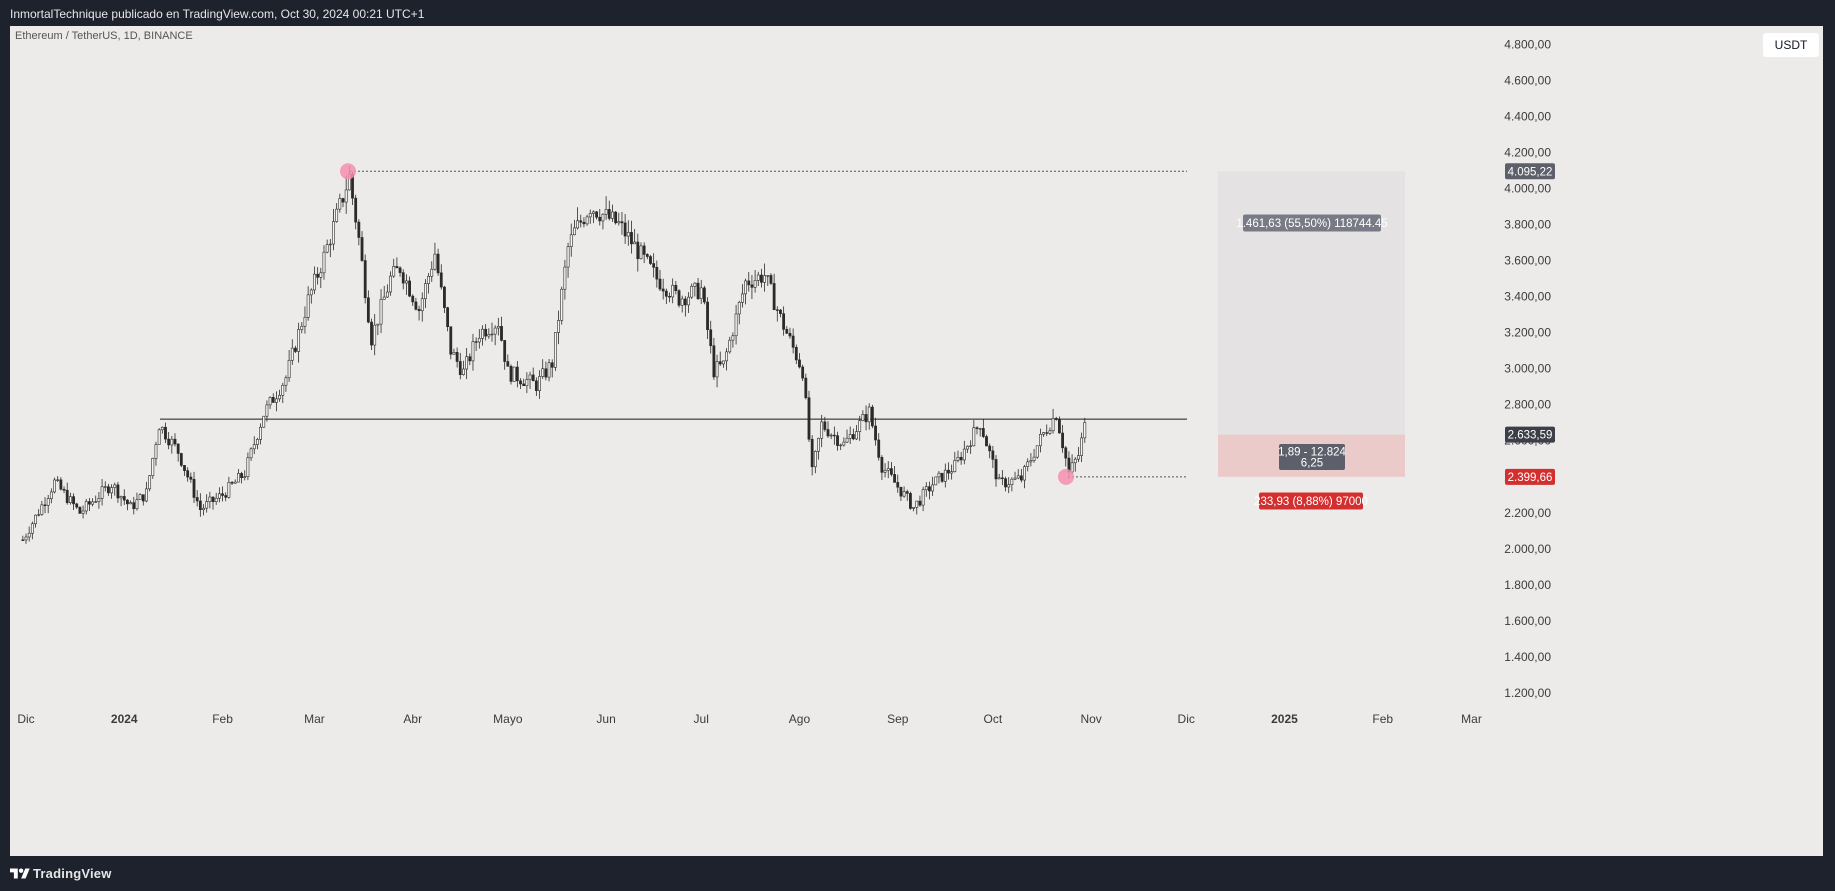 This screenshot has height=891, width=1835. What do you see at coordinates (1530, 476) in the screenshot?
I see `price-tag-stop: 2.399,66` at bounding box center [1530, 476].